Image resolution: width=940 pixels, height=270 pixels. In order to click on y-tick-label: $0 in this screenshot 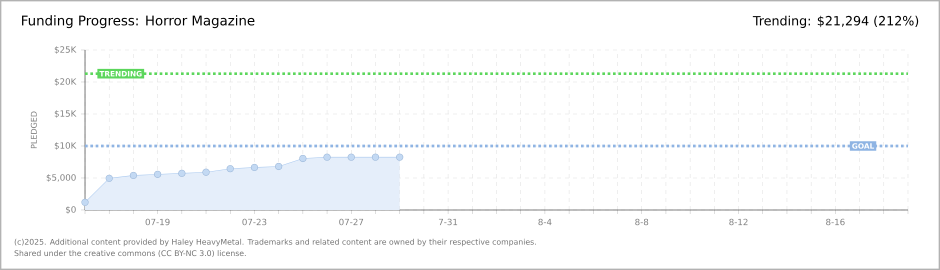, I will do `click(71, 210)`.